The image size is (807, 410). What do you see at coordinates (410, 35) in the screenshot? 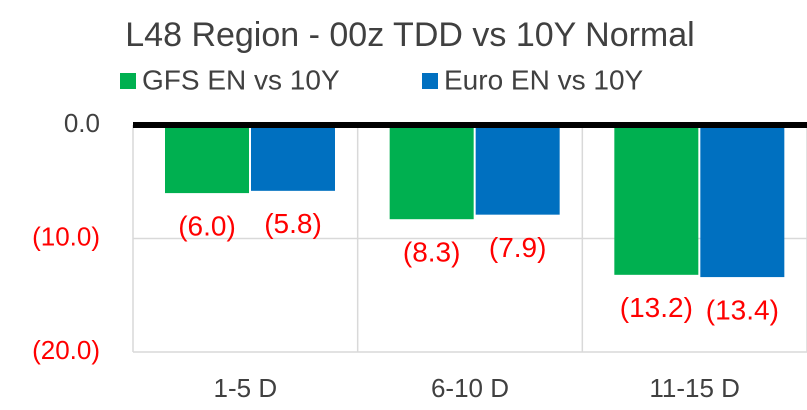
I see `chart-title: L48 Region - 00z TDD vs 10Y Normal` at bounding box center [410, 35].